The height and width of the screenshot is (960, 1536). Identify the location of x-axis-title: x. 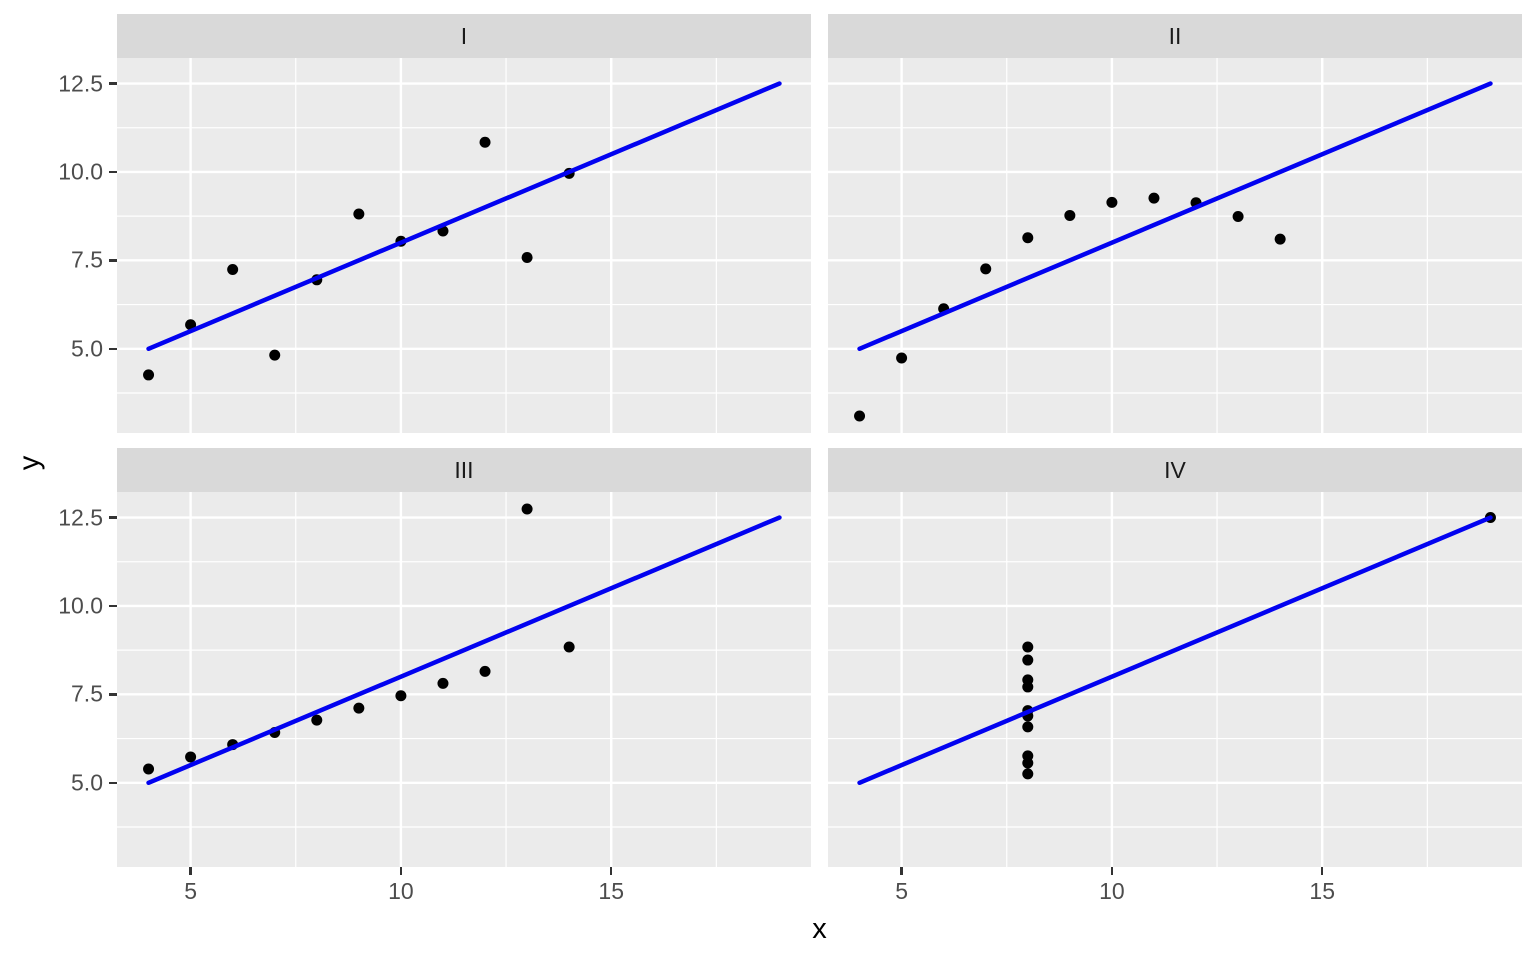
(819, 929).